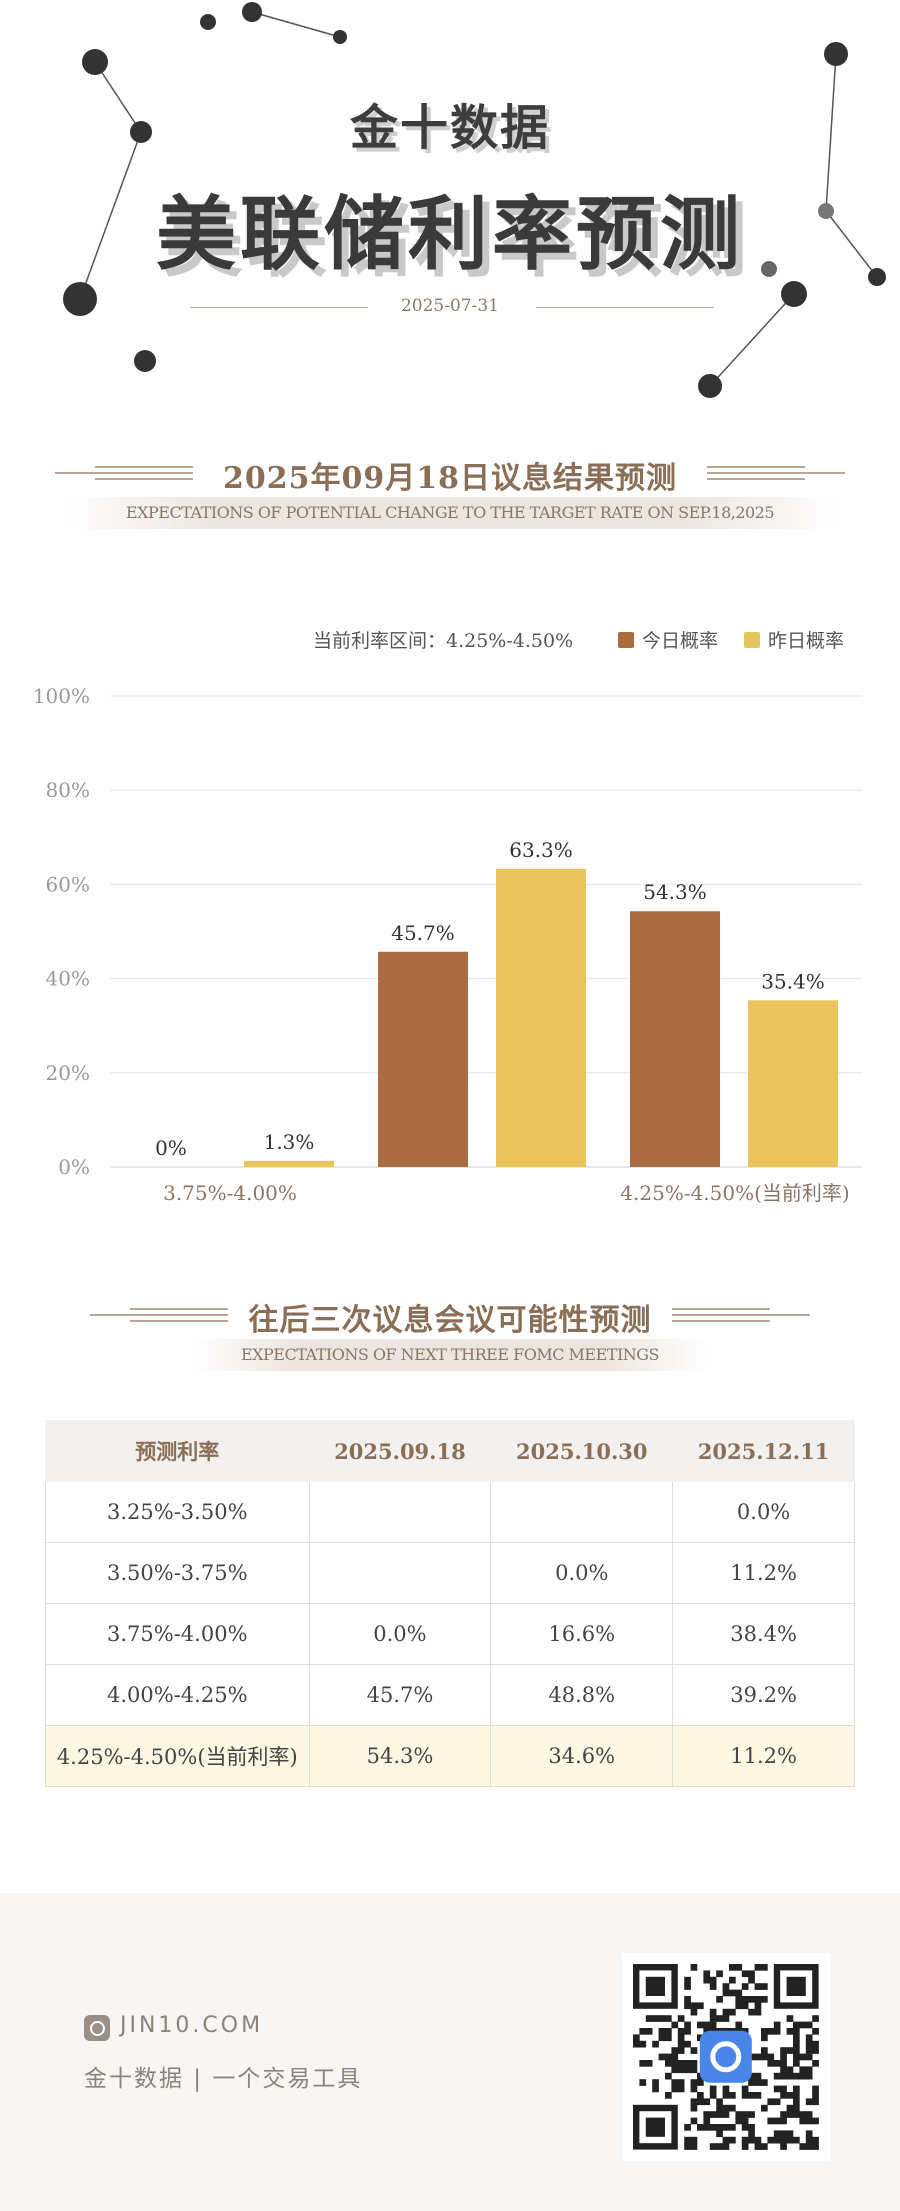 The image size is (900, 2211). I want to click on x-category-label: 4.25%-4.50%(当前利率), so click(734, 1193).